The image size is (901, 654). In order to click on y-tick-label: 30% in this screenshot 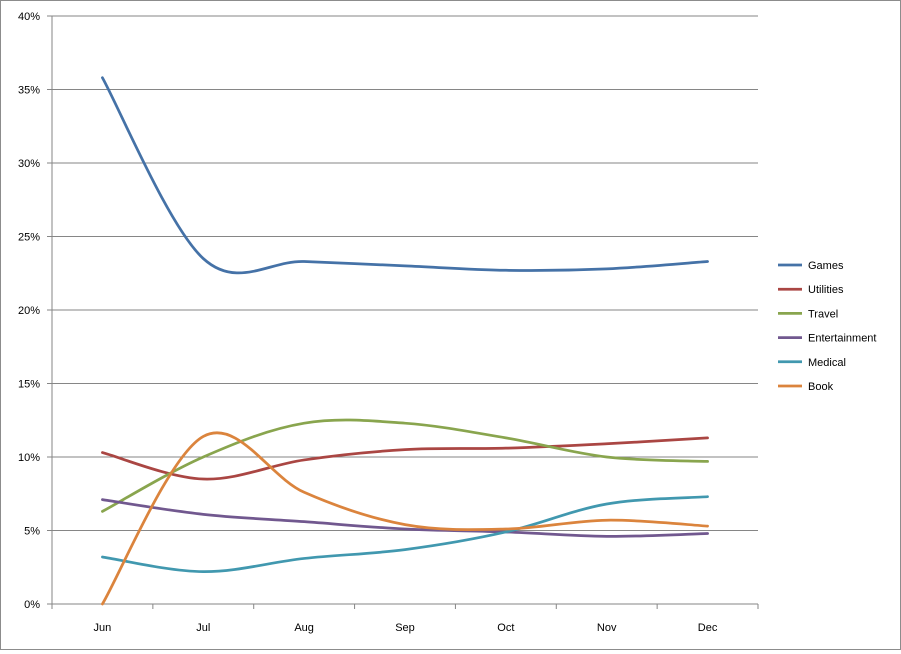, I will do `click(29, 164)`.